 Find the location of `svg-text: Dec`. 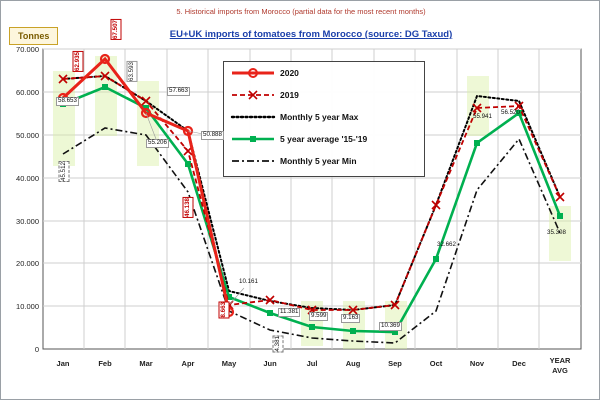

svg-text: Dec is located at coordinates (519, 363).